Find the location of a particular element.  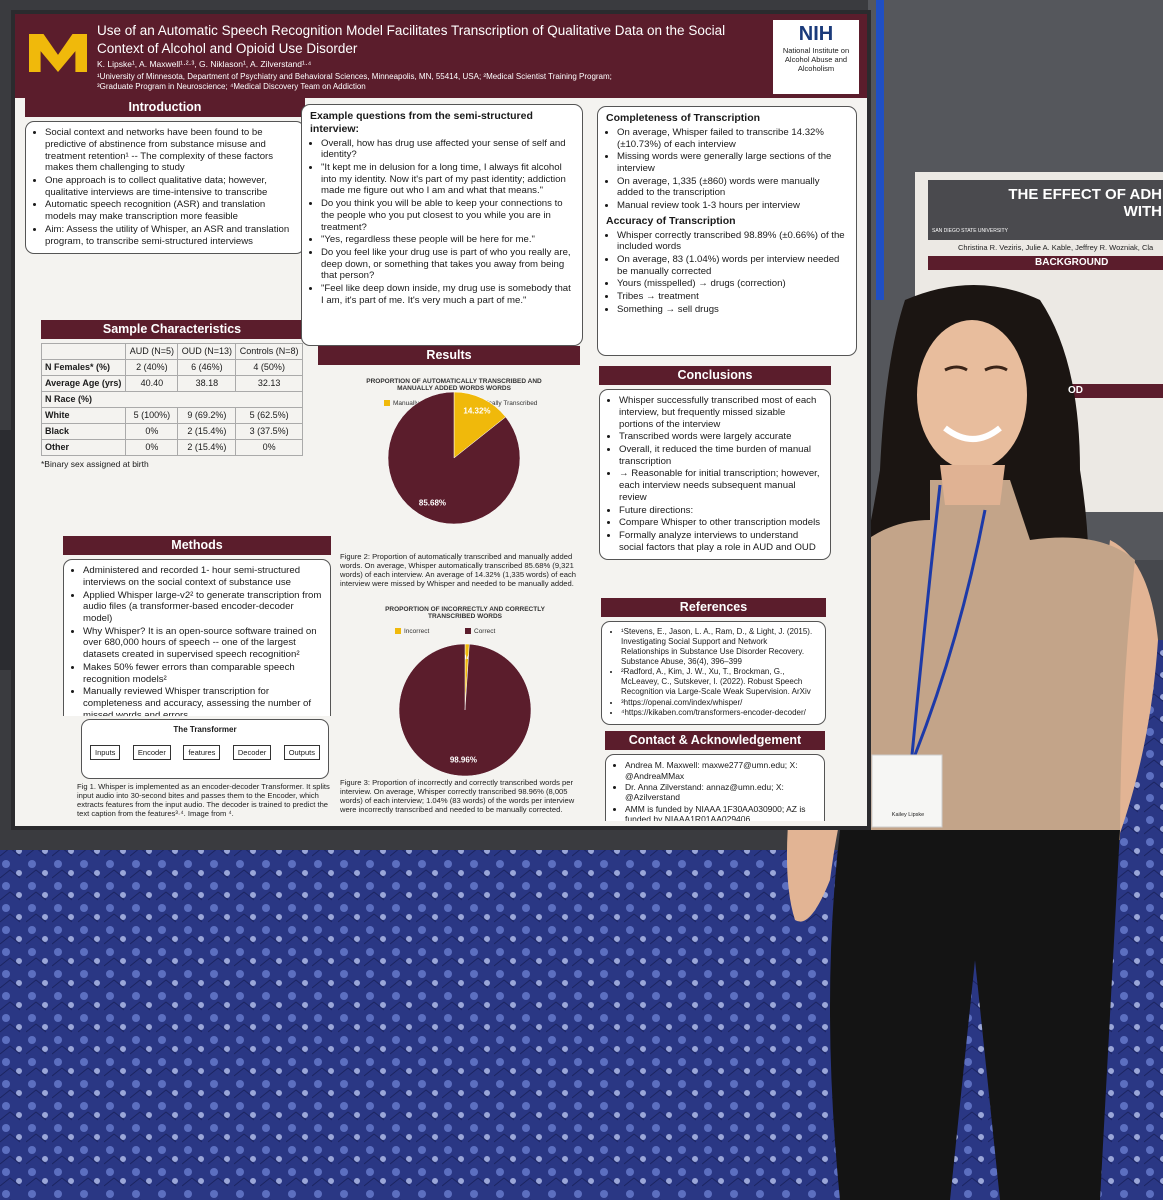

neighbor-title: THE EFFECT OF ADH WITH is located at coordinates (1047, 203).